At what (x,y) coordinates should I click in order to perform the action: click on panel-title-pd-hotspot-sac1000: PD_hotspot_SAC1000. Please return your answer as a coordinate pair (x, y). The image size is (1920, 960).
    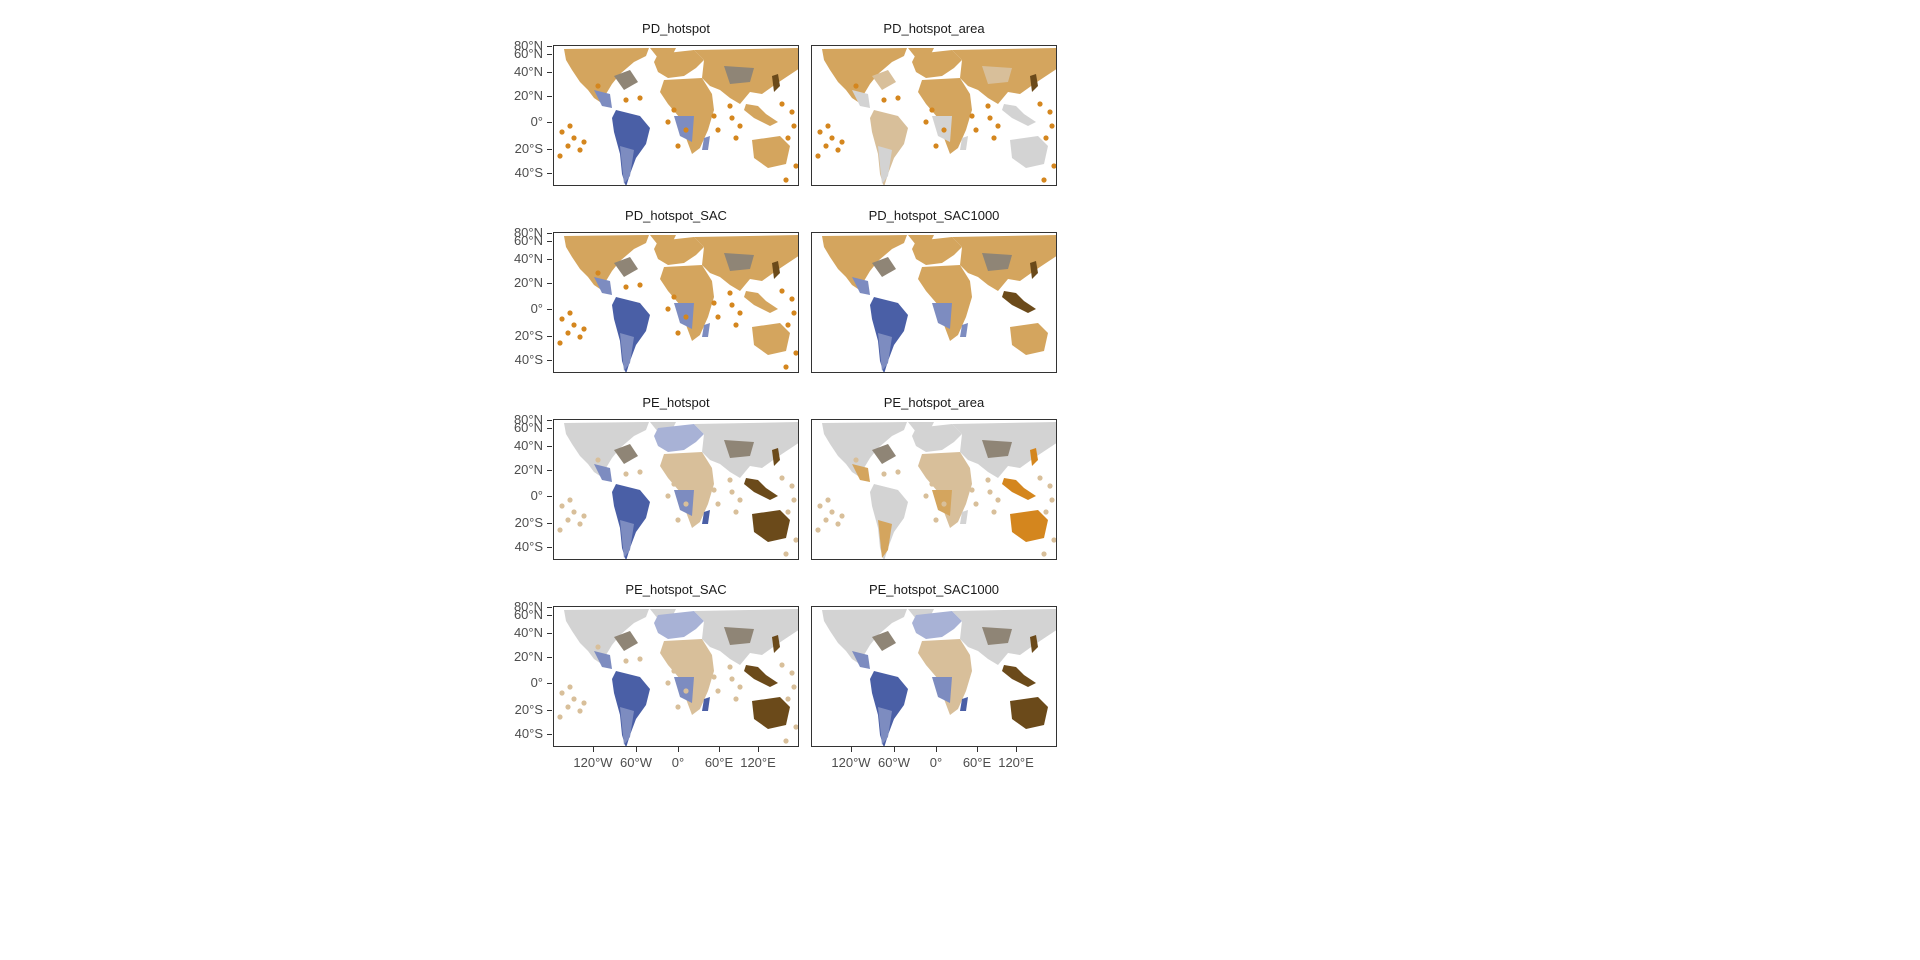
    Looking at the image, I should click on (934, 215).